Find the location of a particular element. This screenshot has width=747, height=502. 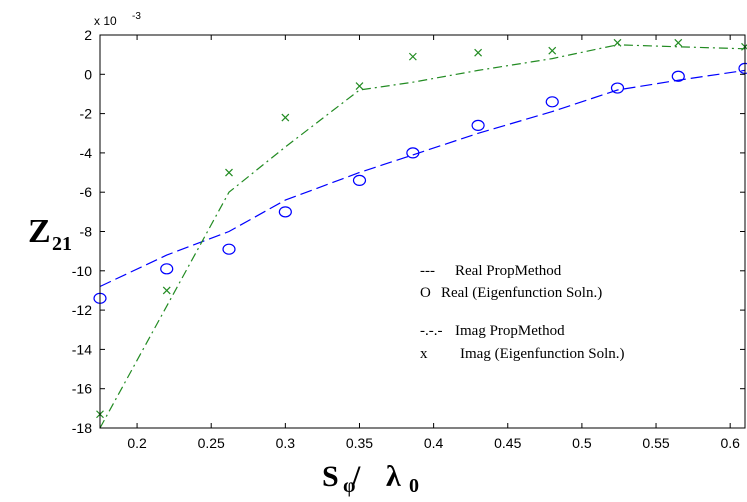

y-tick-label: -4 is located at coordinates (86, 153).